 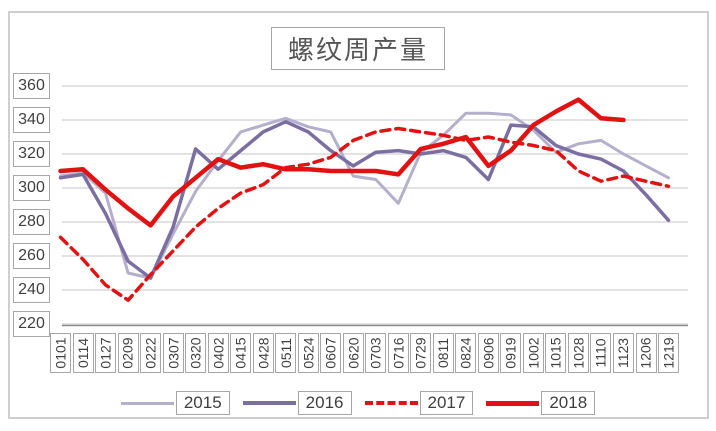 What do you see at coordinates (147, 403) in the screenshot?
I see `legend-line-sample-2015` at bounding box center [147, 403].